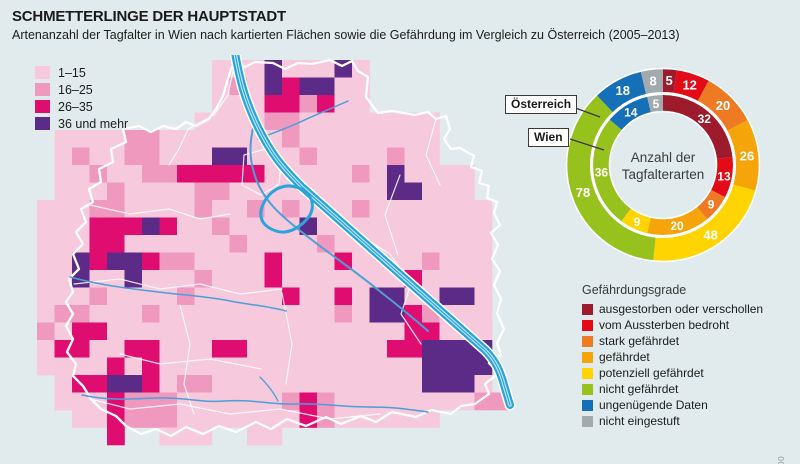 The width and height of the screenshot is (800, 464). I want to click on legend-label: stark gefährdet, so click(639, 341).